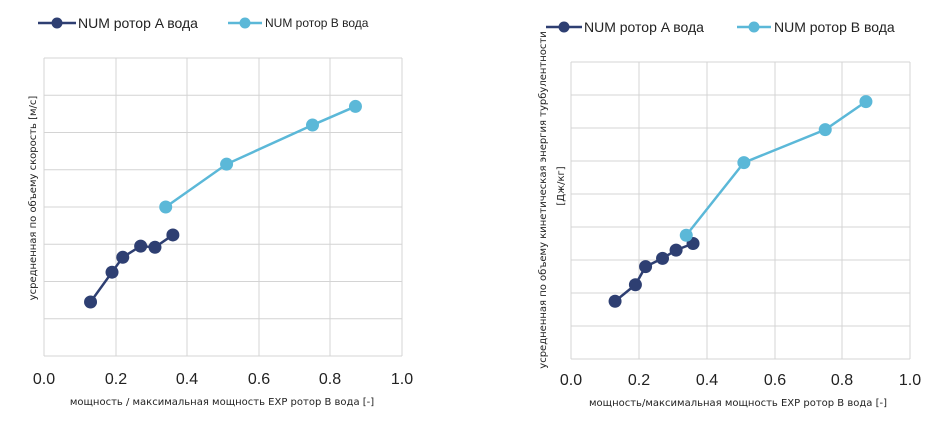 The image size is (947, 424). What do you see at coordinates (834, 27) in the screenshot?
I see `chart2-legend-label-b: NUM ротор B вода` at bounding box center [834, 27].